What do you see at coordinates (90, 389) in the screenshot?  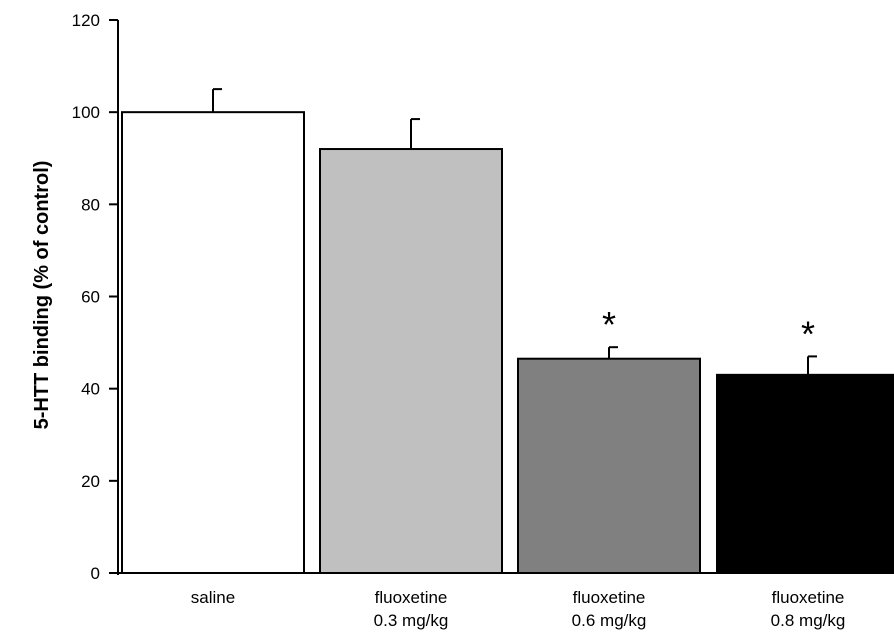 I see `y-tick-label: 40` at bounding box center [90, 389].